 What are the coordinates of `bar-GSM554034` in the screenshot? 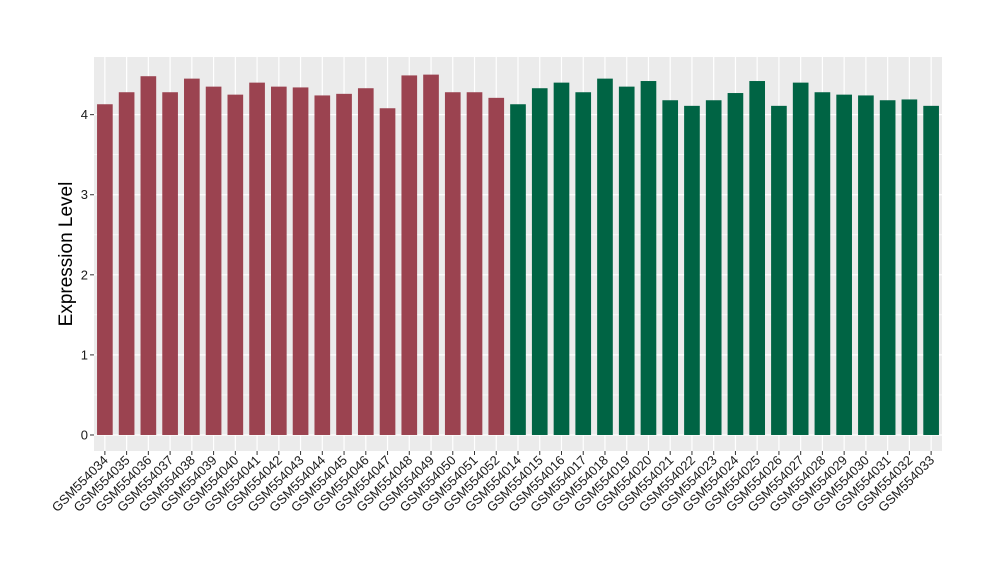 It's located at (105, 269).